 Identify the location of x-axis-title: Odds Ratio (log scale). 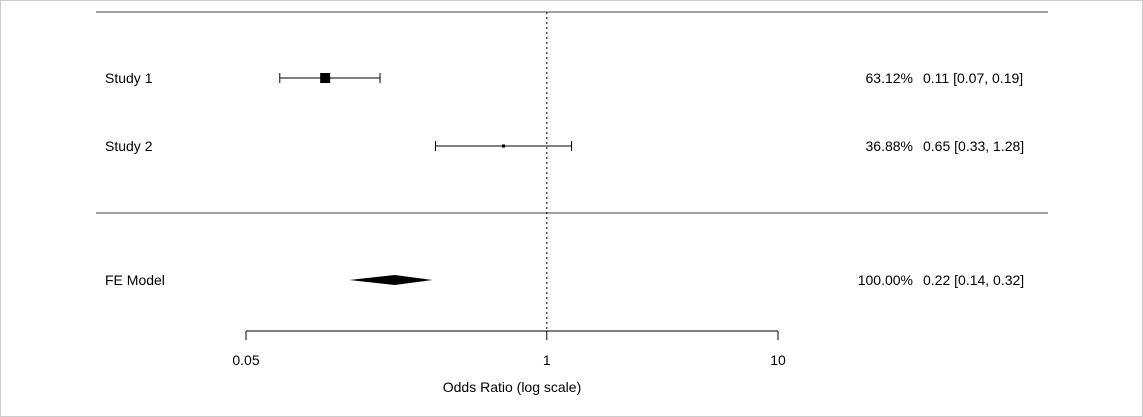
(512, 387).